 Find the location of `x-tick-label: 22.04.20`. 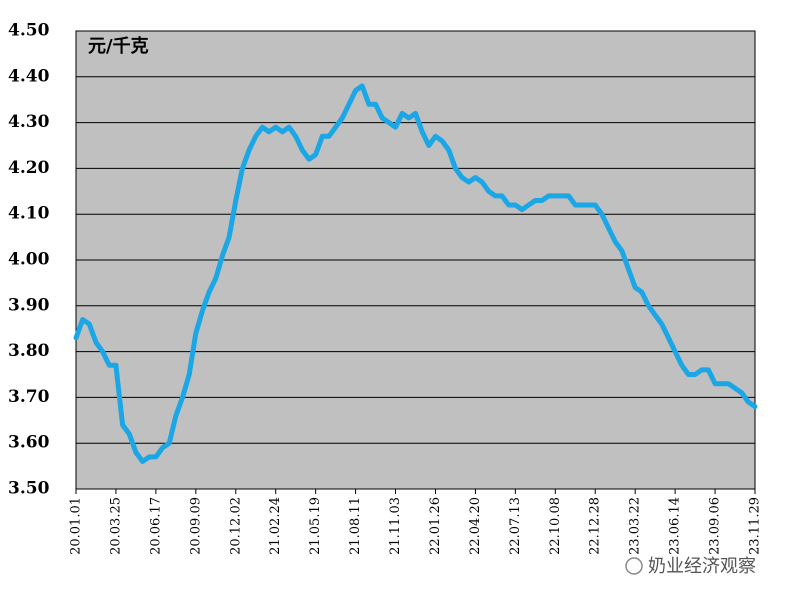

x-tick-label: 22.04.20 is located at coordinates (475, 526).